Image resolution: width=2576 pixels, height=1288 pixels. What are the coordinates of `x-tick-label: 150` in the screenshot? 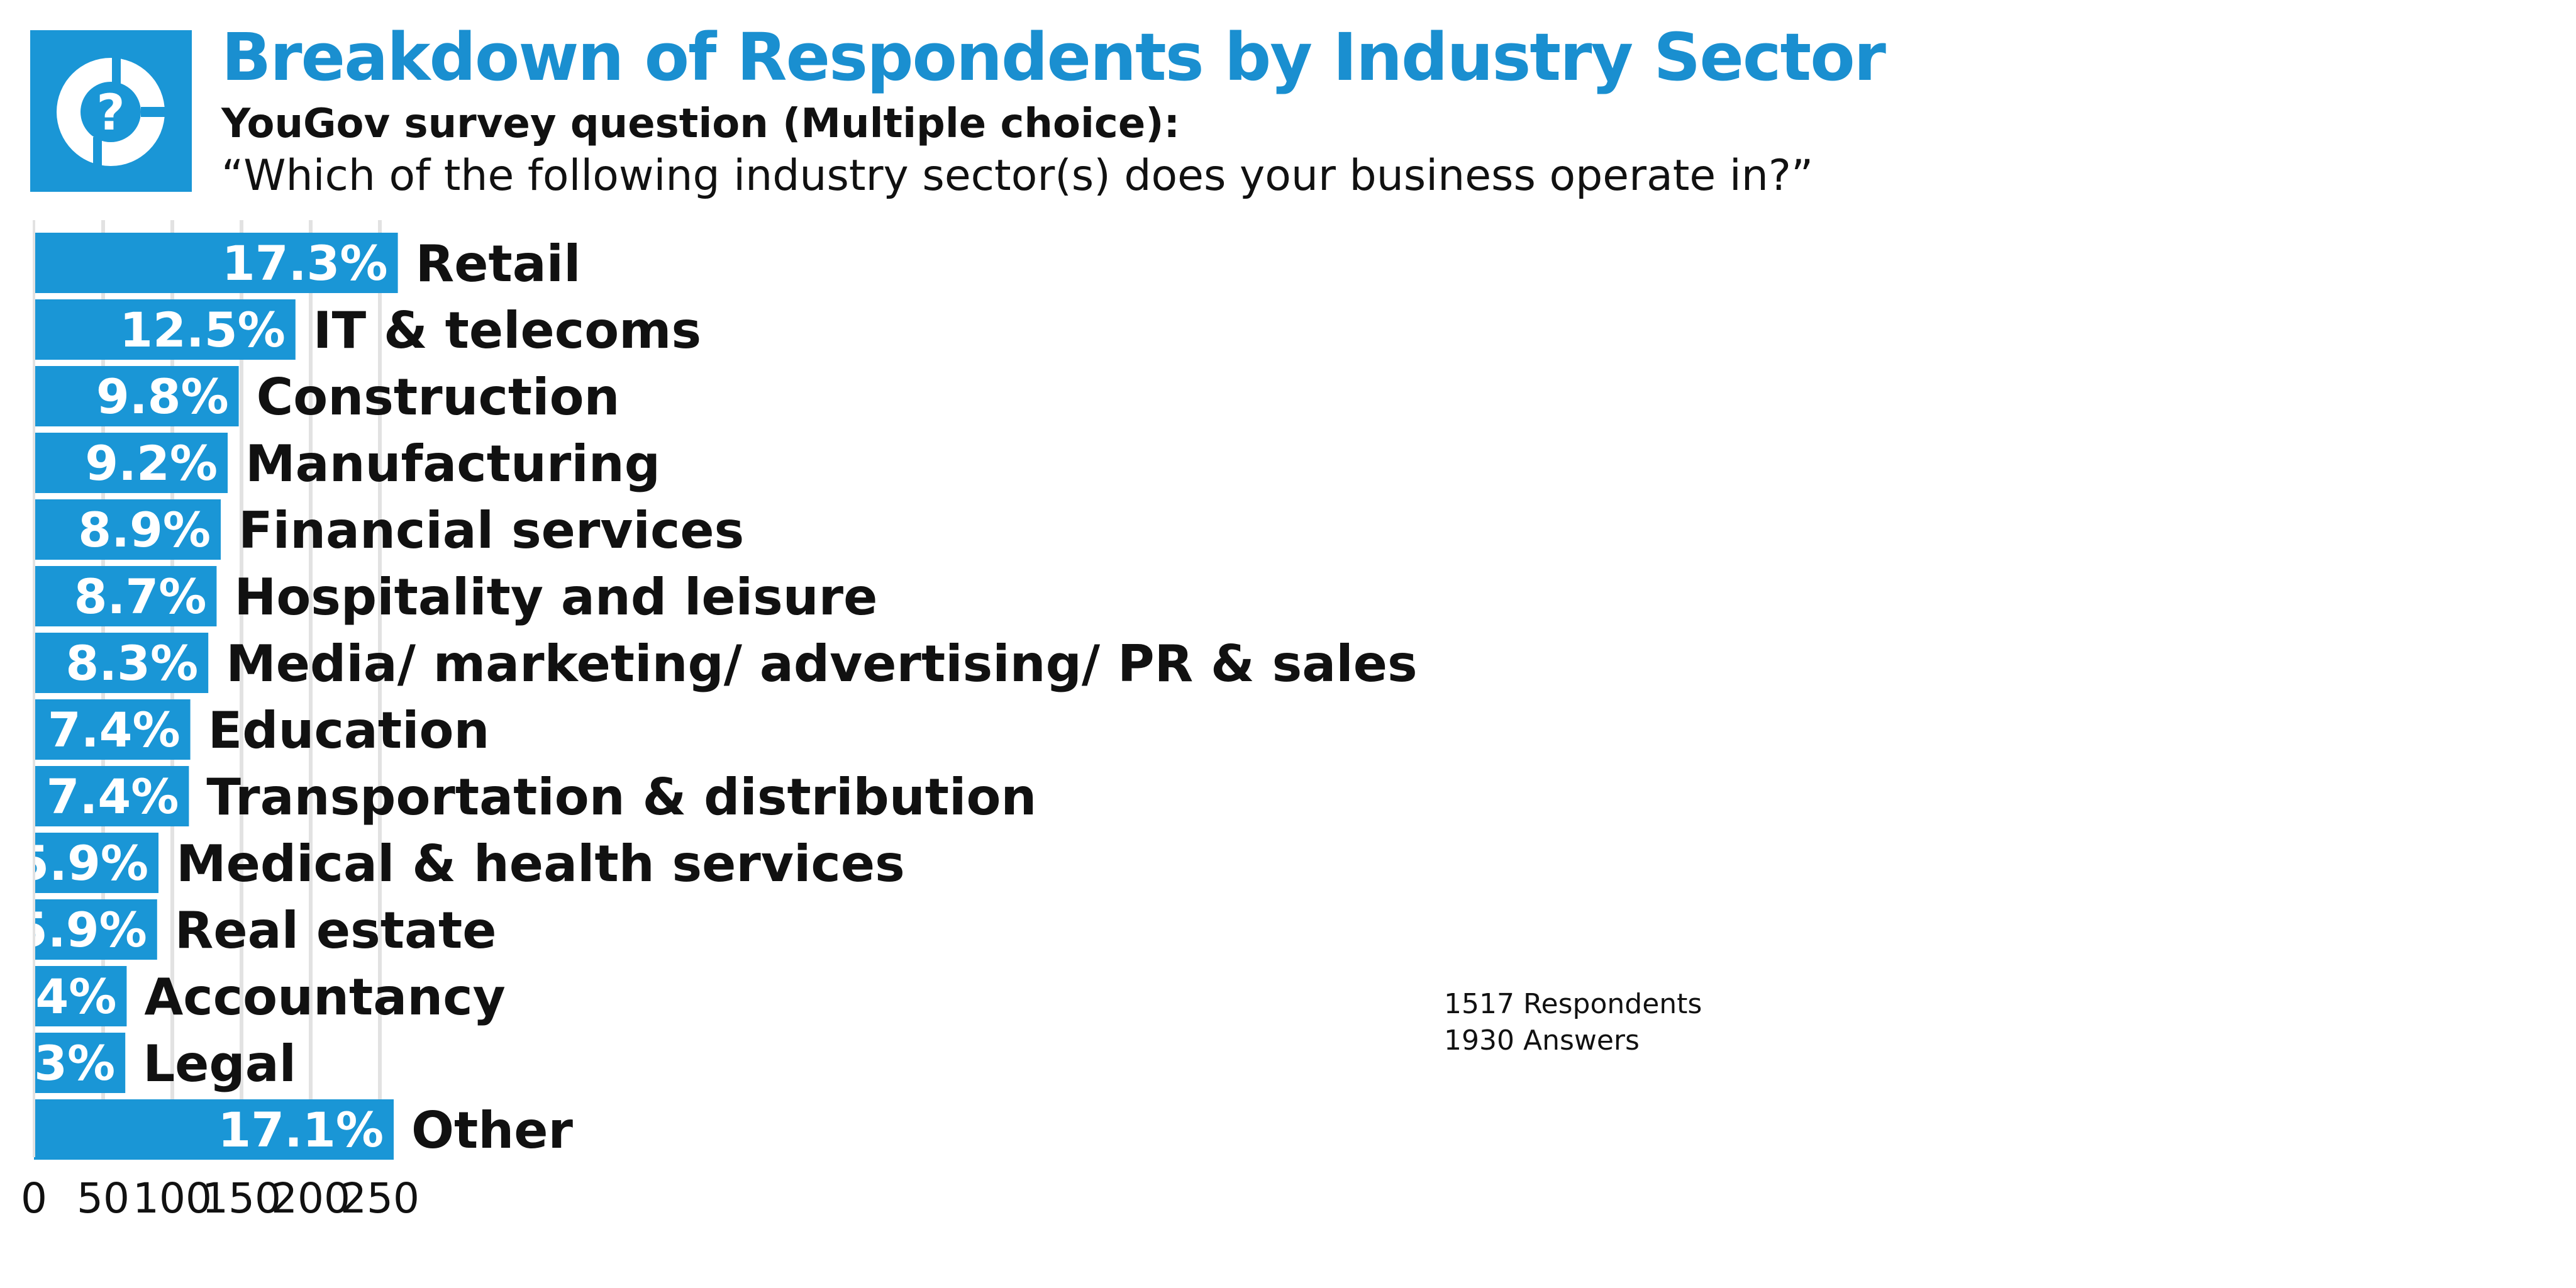 It's located at (241, 1198).